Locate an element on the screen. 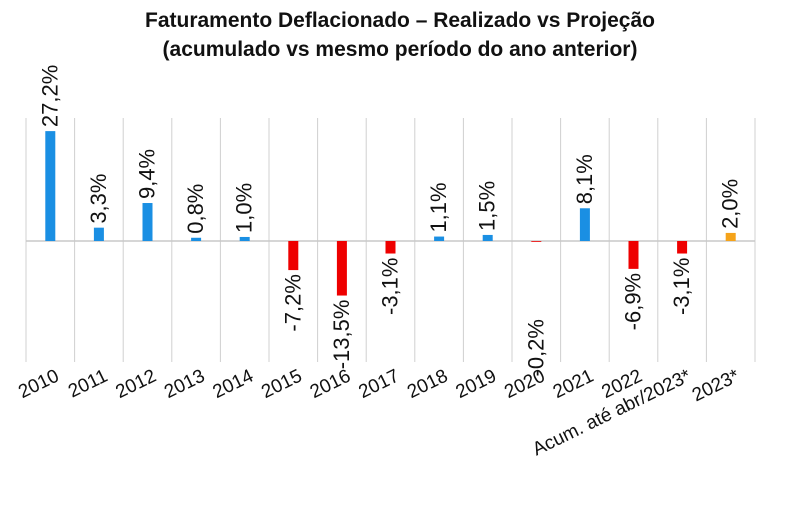  x-tick-label: 2023* is located at coordinates (716, 385).